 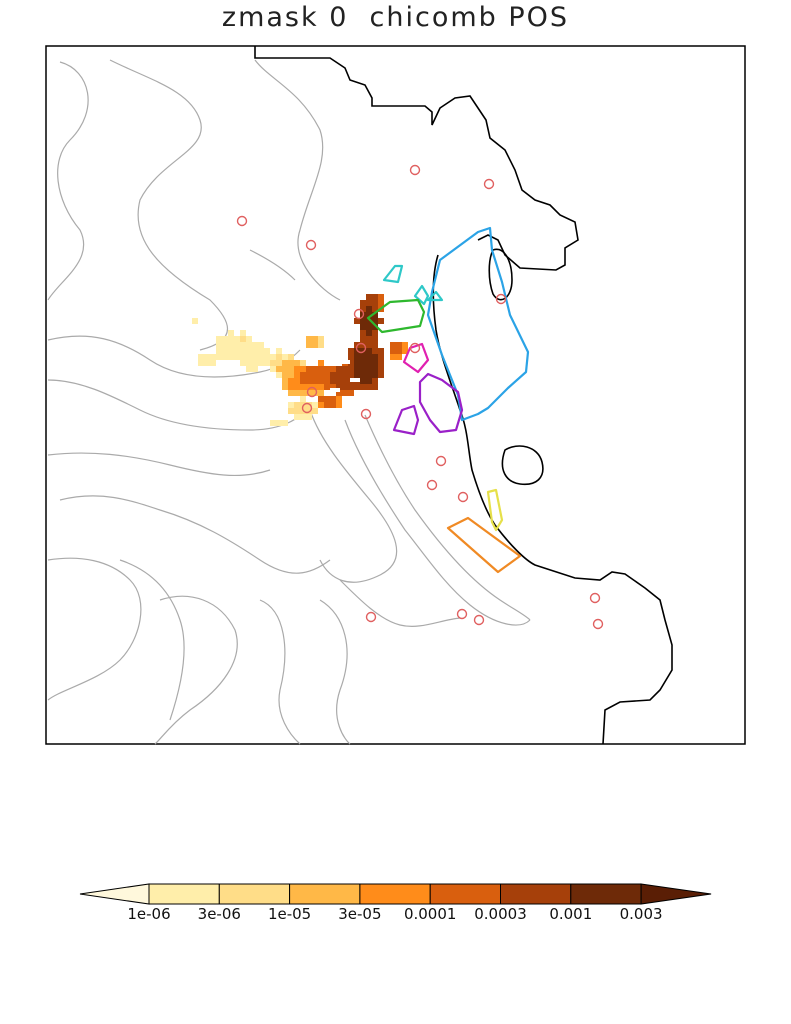 I want to click on region-blue, so click(x=478, y=324).